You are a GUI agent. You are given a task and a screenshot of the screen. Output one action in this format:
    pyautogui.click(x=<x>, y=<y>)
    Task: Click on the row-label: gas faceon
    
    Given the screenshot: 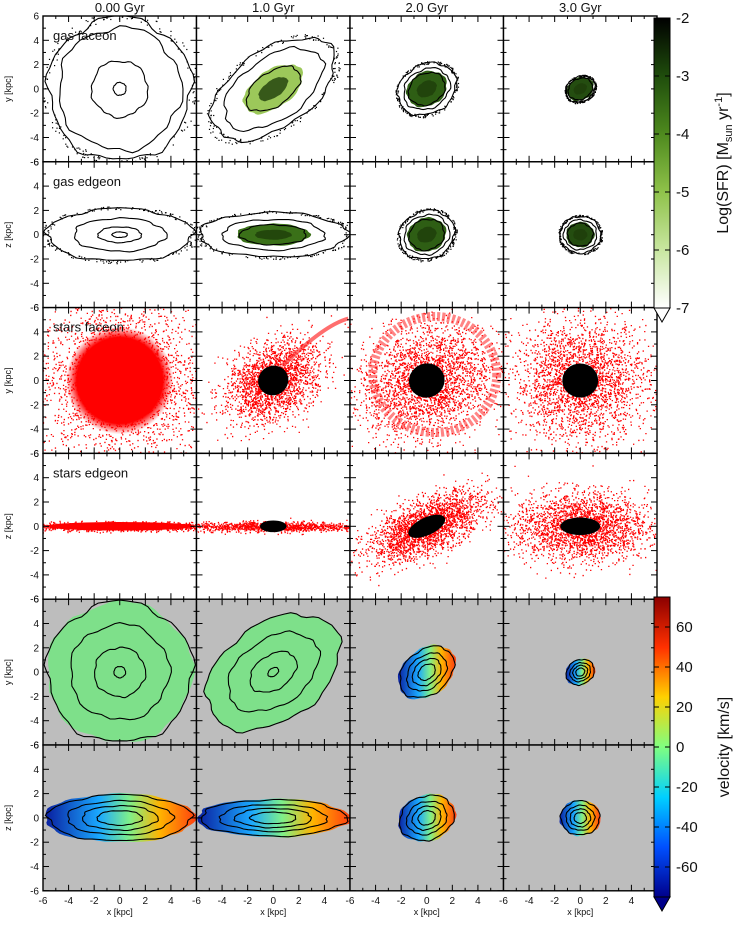 What is the action you would take?
    pyautogui.click(x=85, y=35)
    